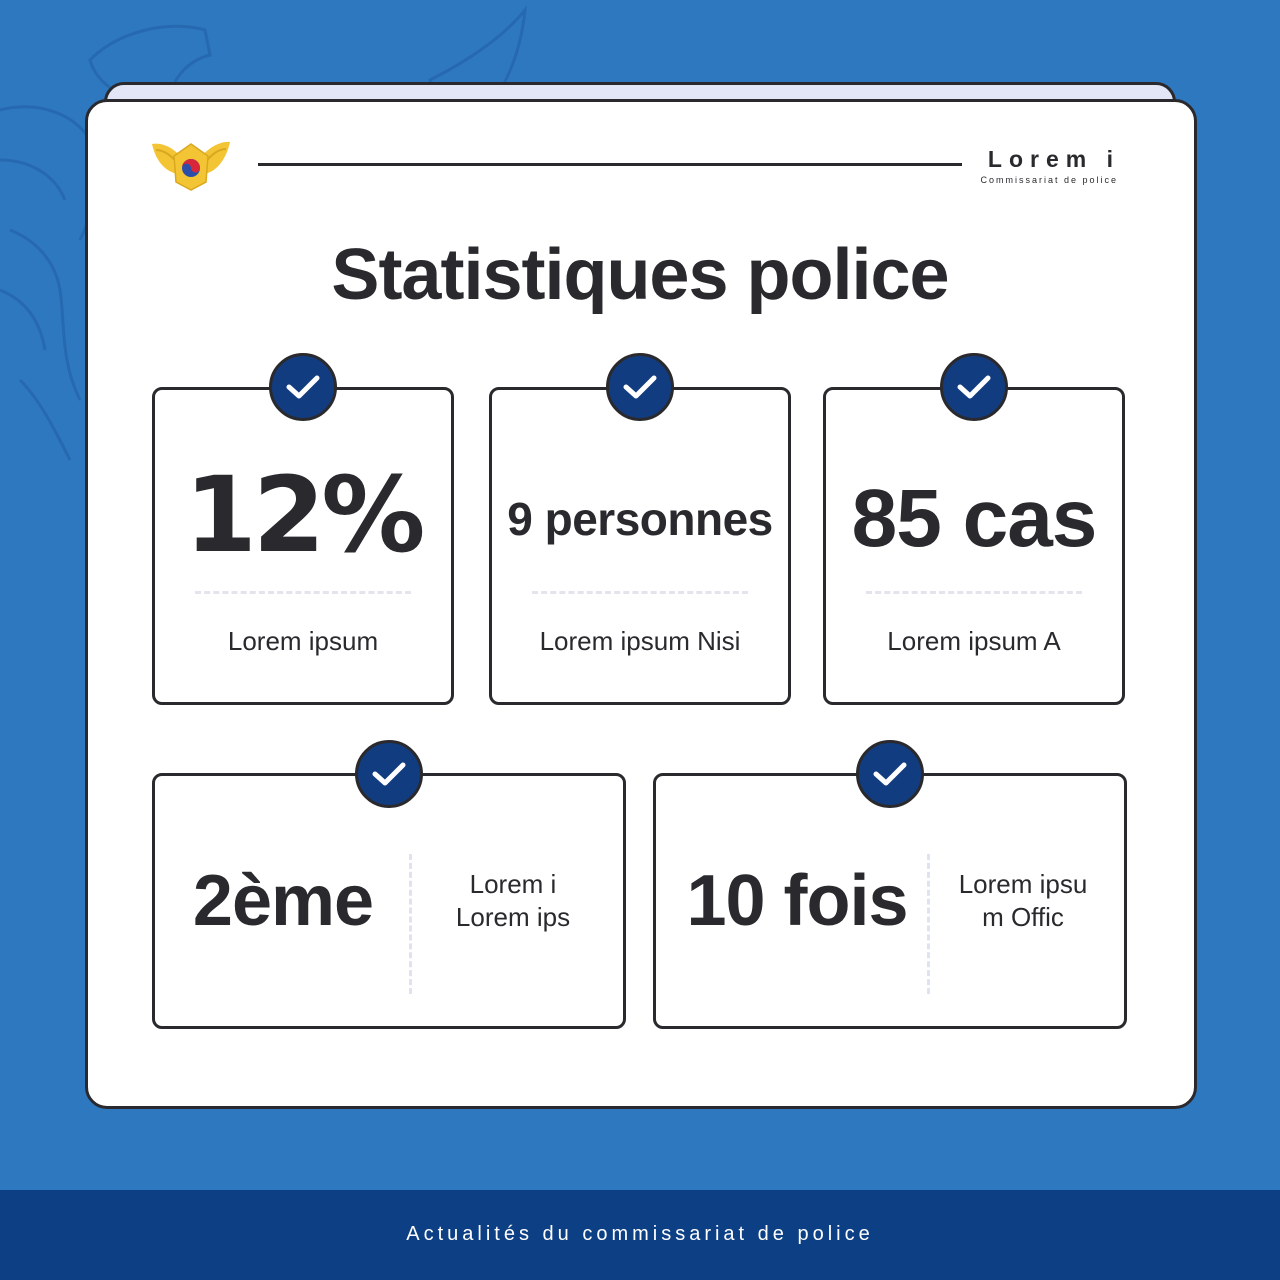  Describe the element at coordinates (1049, 180) in the screenshot. I see `org-subtitle: Commissariat de police` at that location.